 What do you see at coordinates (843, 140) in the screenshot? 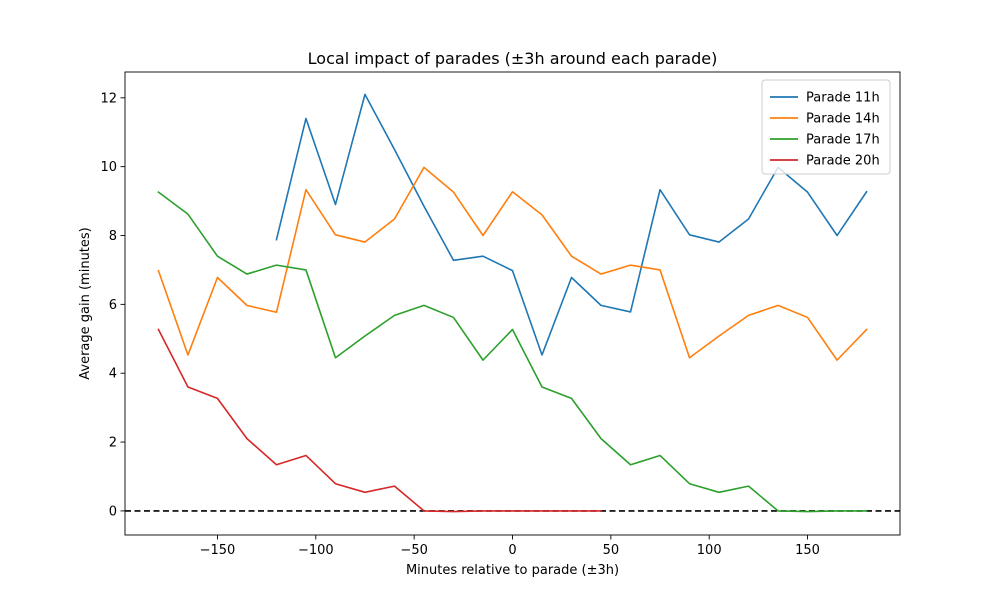
I see `legend-label-3: Parade 17h` at bounding box center [843, 140].